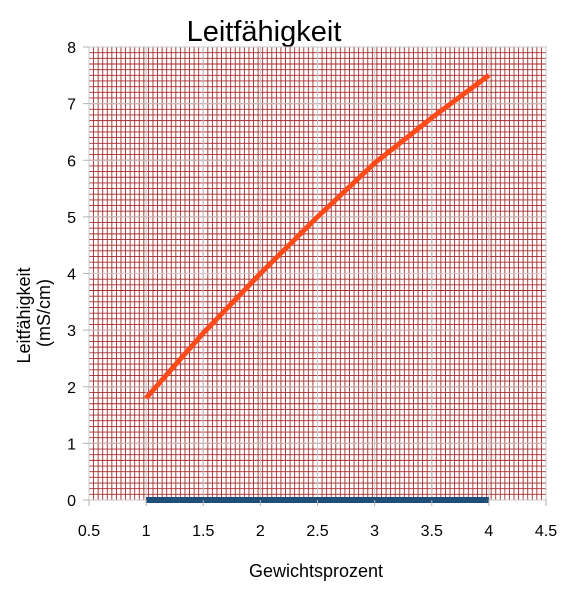 This screenshot has width=563, height=590. I want to click on x-tick-label: 3.5, so click(432, 531).